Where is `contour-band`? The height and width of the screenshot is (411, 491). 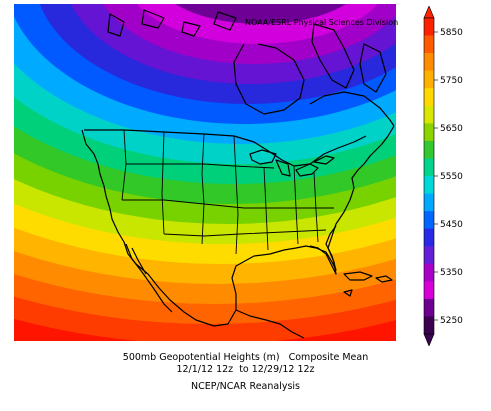 contour-band is located at coordinates (260, 14).